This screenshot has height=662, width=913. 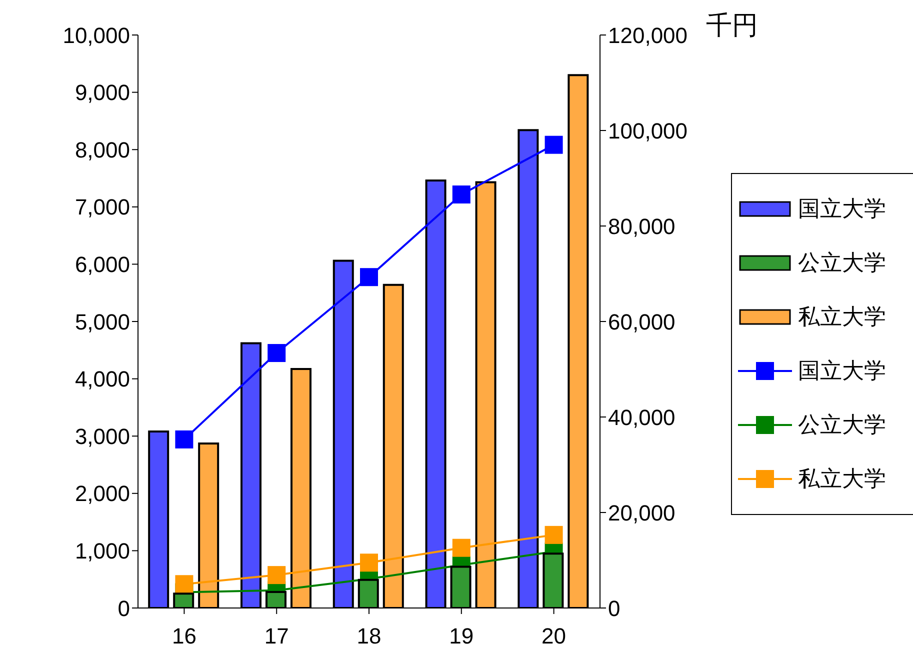 What do you see at coordinates (102, 149) in the screenshot?
I see `y-tick-label: 8,000` at bounding box center [102, 149].